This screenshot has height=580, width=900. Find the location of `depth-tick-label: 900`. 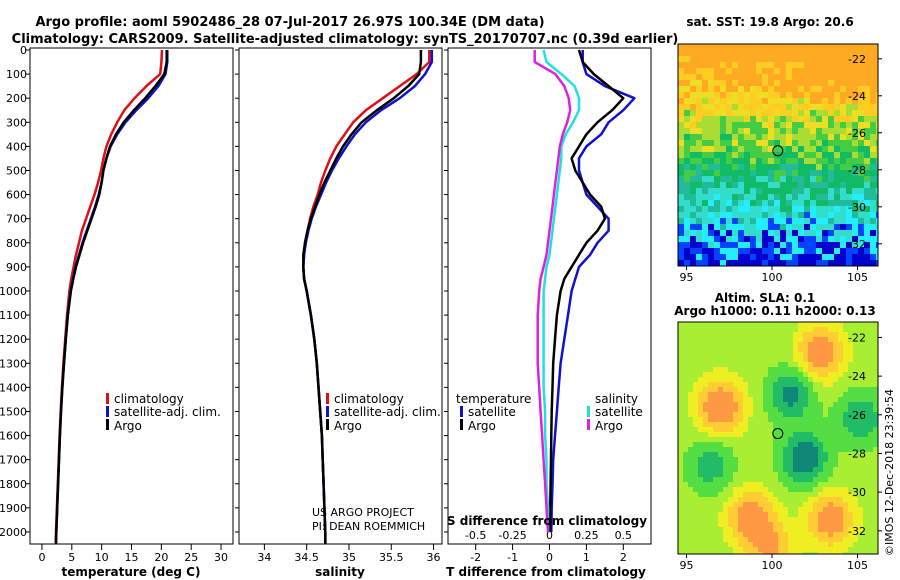

depth-tick-label: 900 is located at coordinates (16, 267).